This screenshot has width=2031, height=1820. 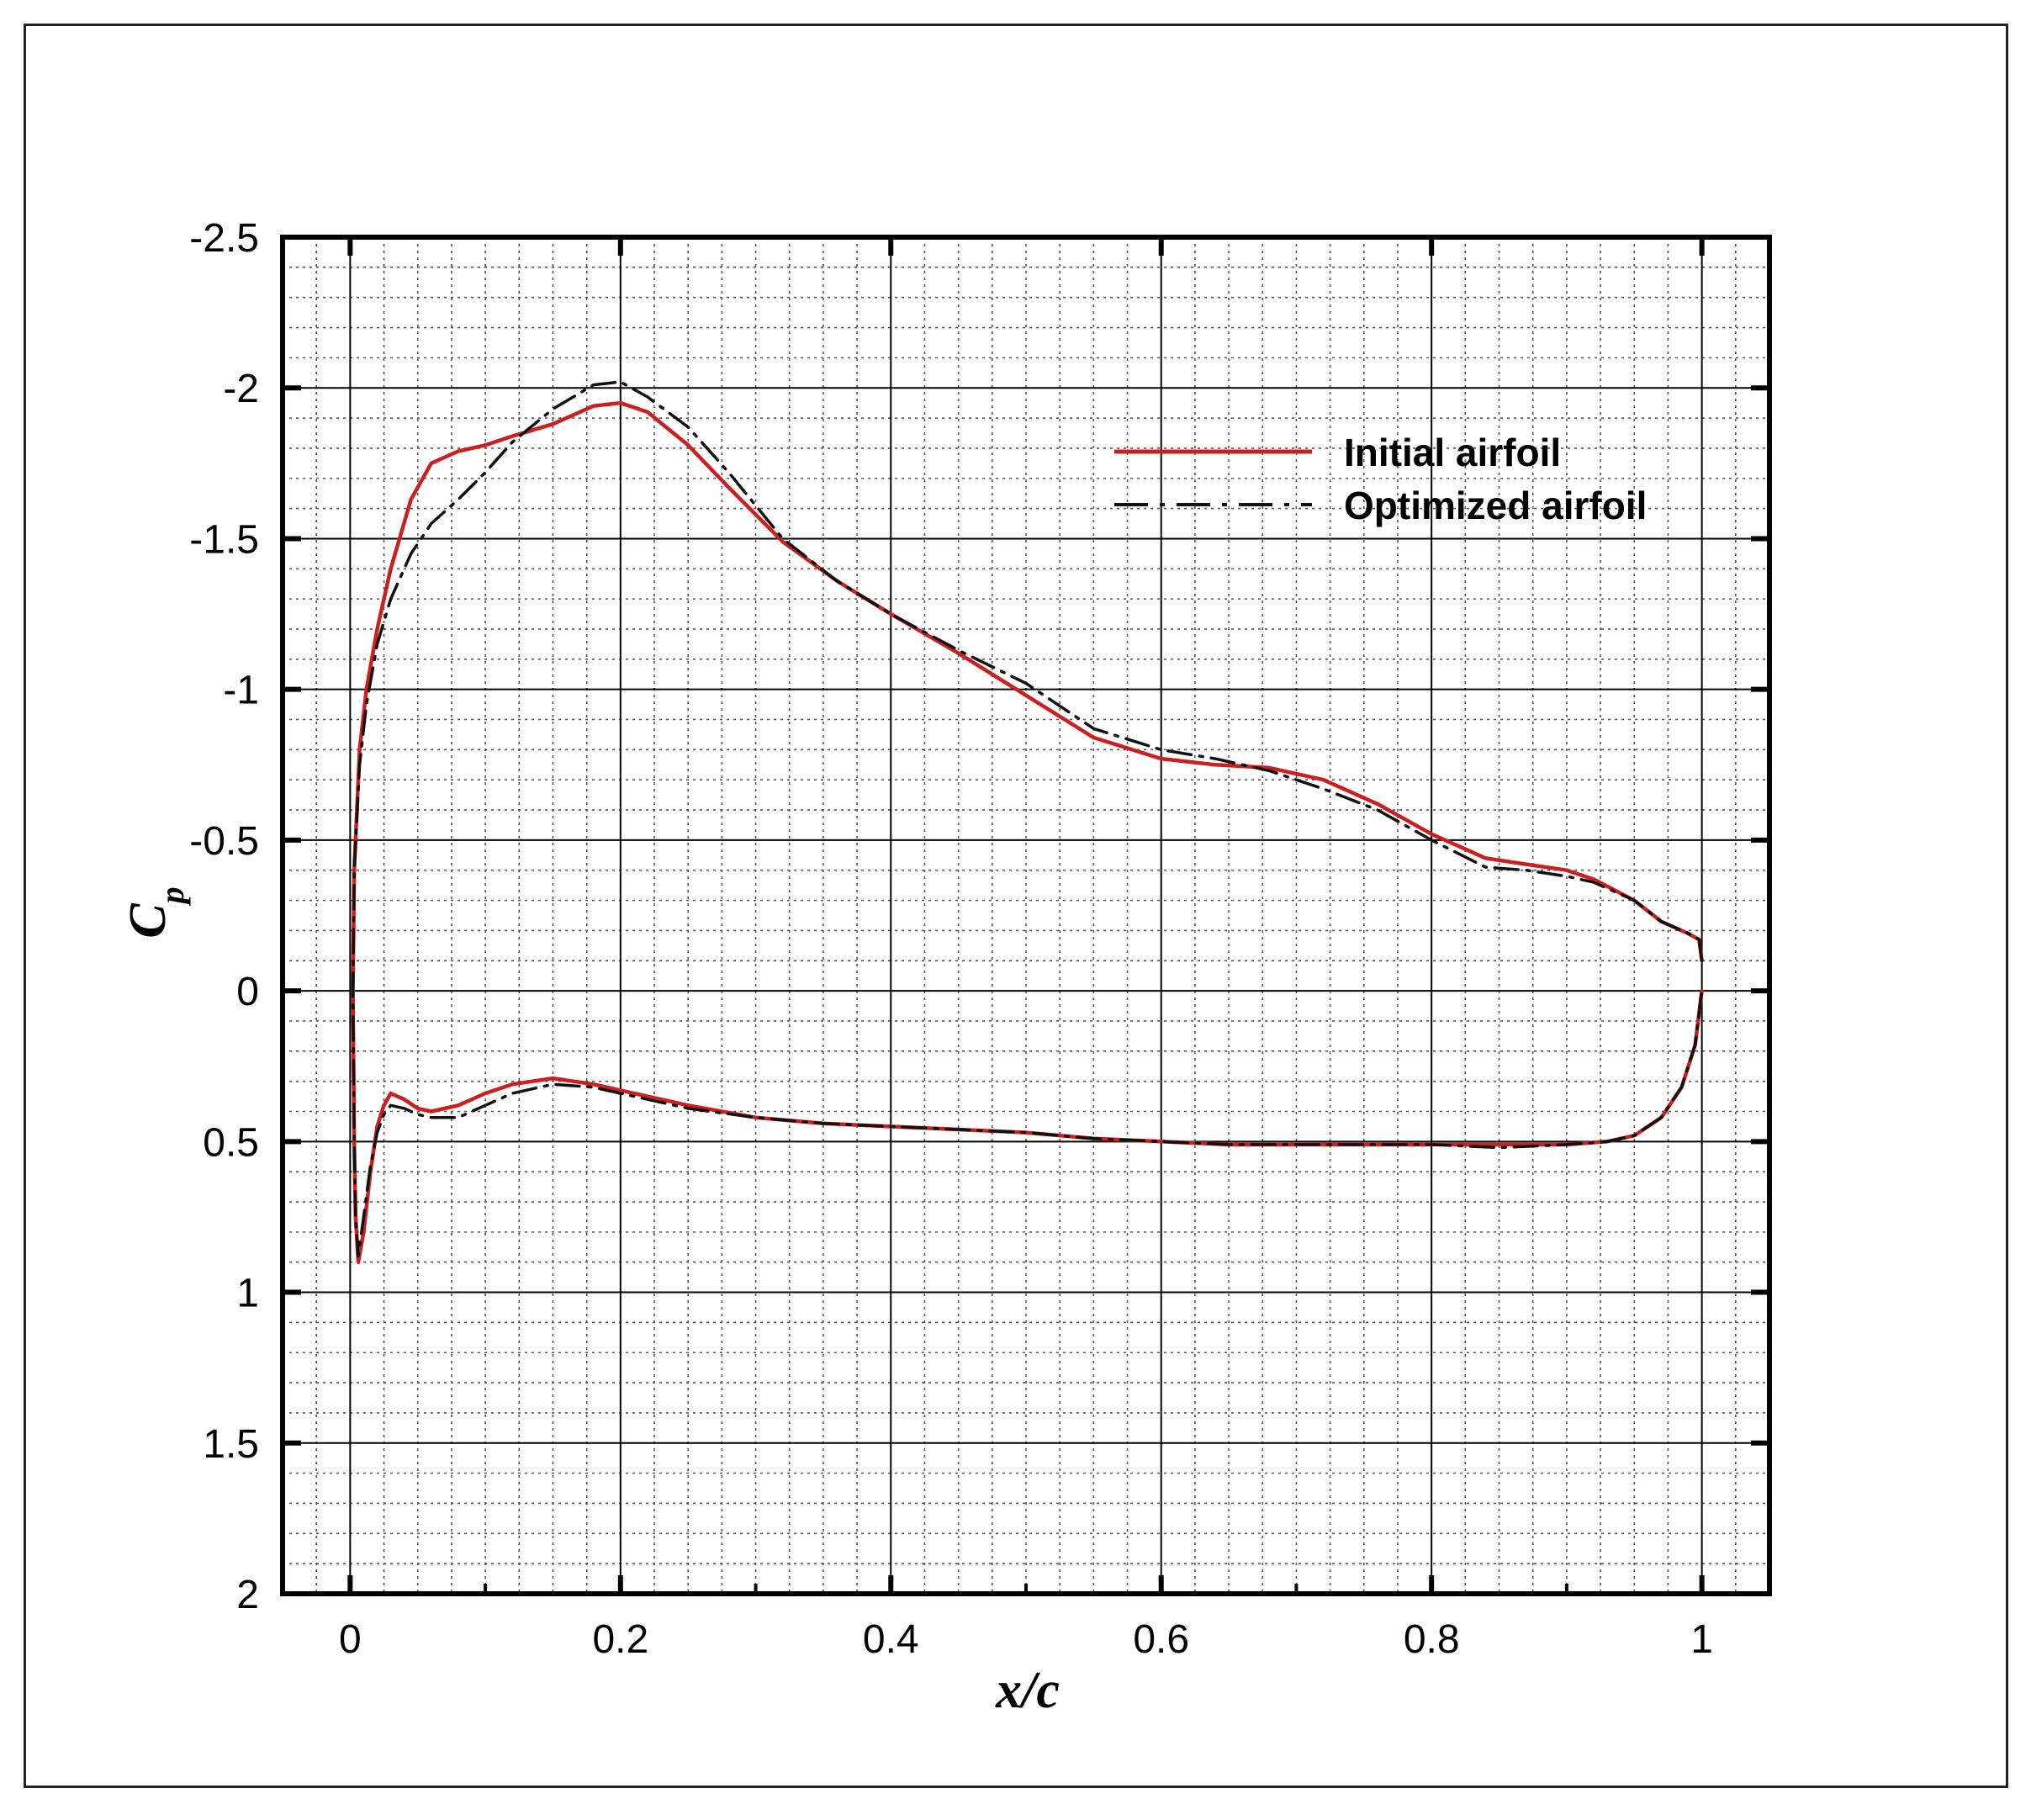 What do you see at coordinates (1161, 1639) in the screenshot?
I see `x-tick-label: 0.6` at bounding box center [1161, 1639].